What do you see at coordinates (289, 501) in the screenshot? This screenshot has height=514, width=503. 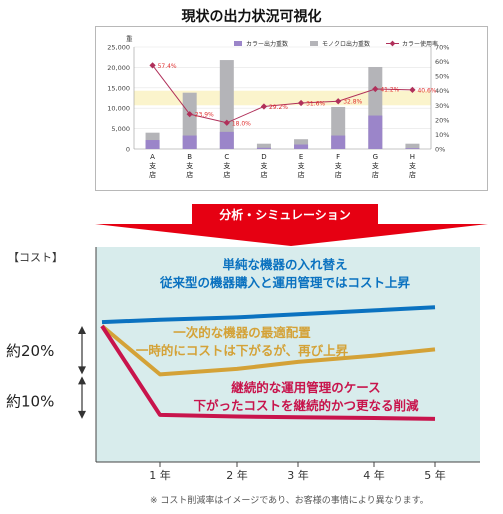 I see `footnote: ※ コスト削減率はイメージであり、お客様の事情により異なります。` at bounding box center [289, 501].